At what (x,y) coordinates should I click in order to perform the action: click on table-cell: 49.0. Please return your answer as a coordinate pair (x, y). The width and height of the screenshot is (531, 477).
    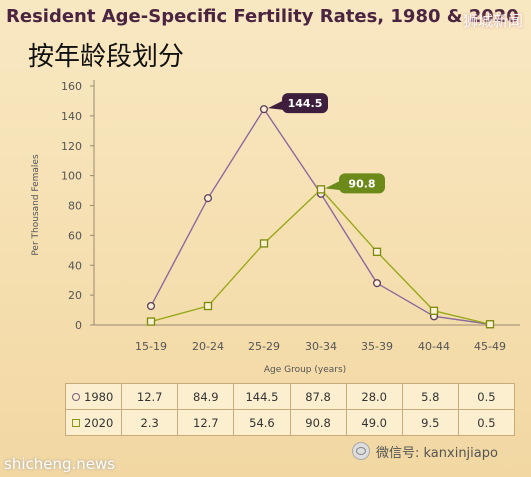
    Looking at the image, I should click on (374, 422).